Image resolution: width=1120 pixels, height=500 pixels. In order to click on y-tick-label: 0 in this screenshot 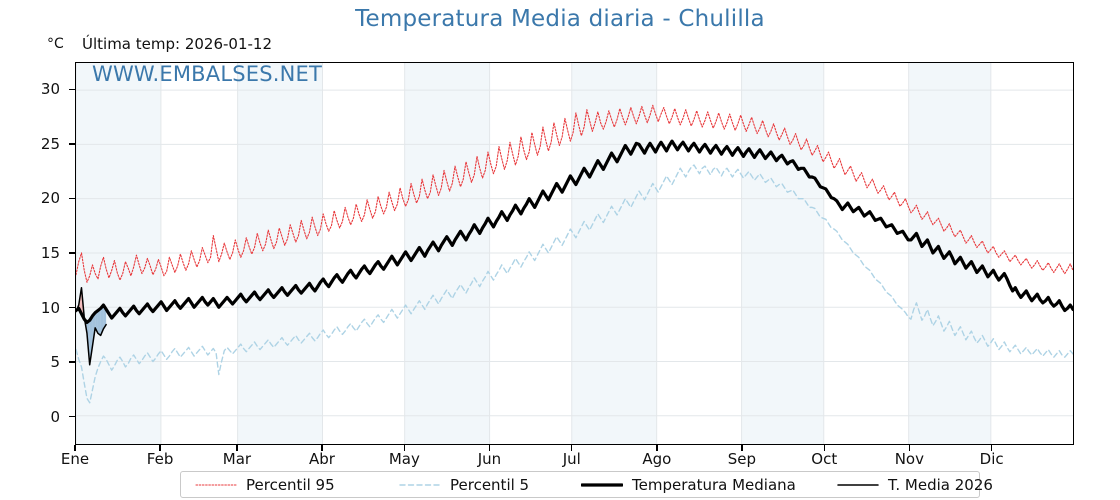, I will do `click(55, 416)`.